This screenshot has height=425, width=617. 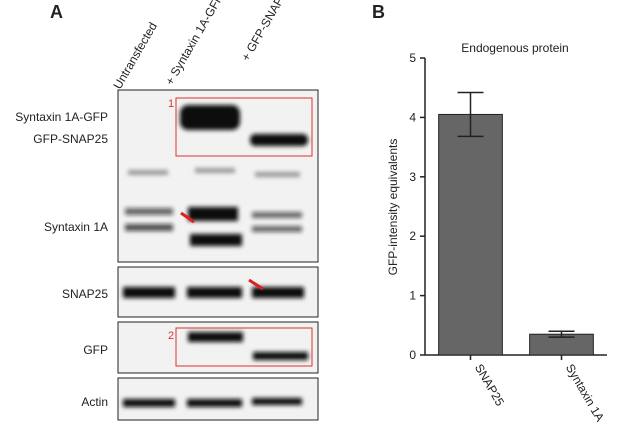 I want to click on box-number: 1, so click(x=171, y=104).